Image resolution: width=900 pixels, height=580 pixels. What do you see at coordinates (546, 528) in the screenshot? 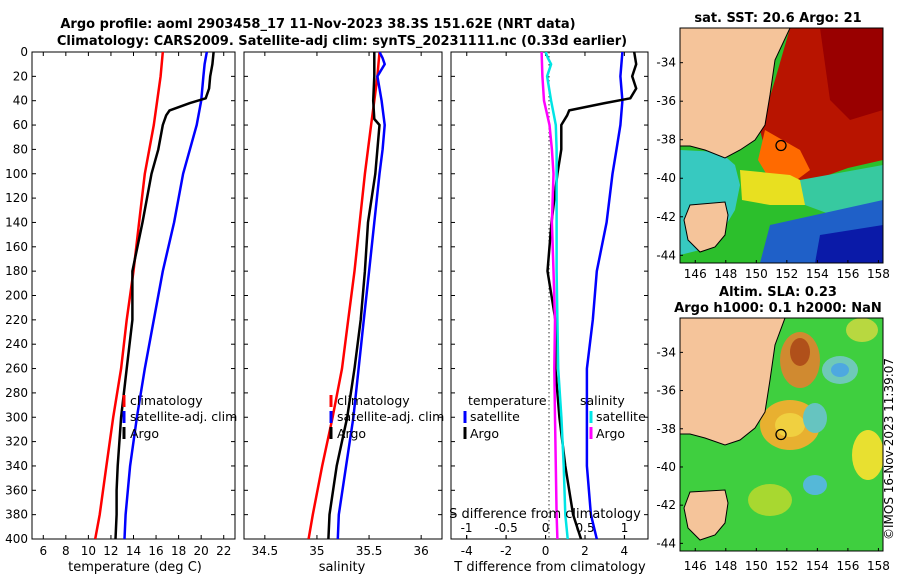
I see `s-tick-label: 0` at bounding box center [546, 528].